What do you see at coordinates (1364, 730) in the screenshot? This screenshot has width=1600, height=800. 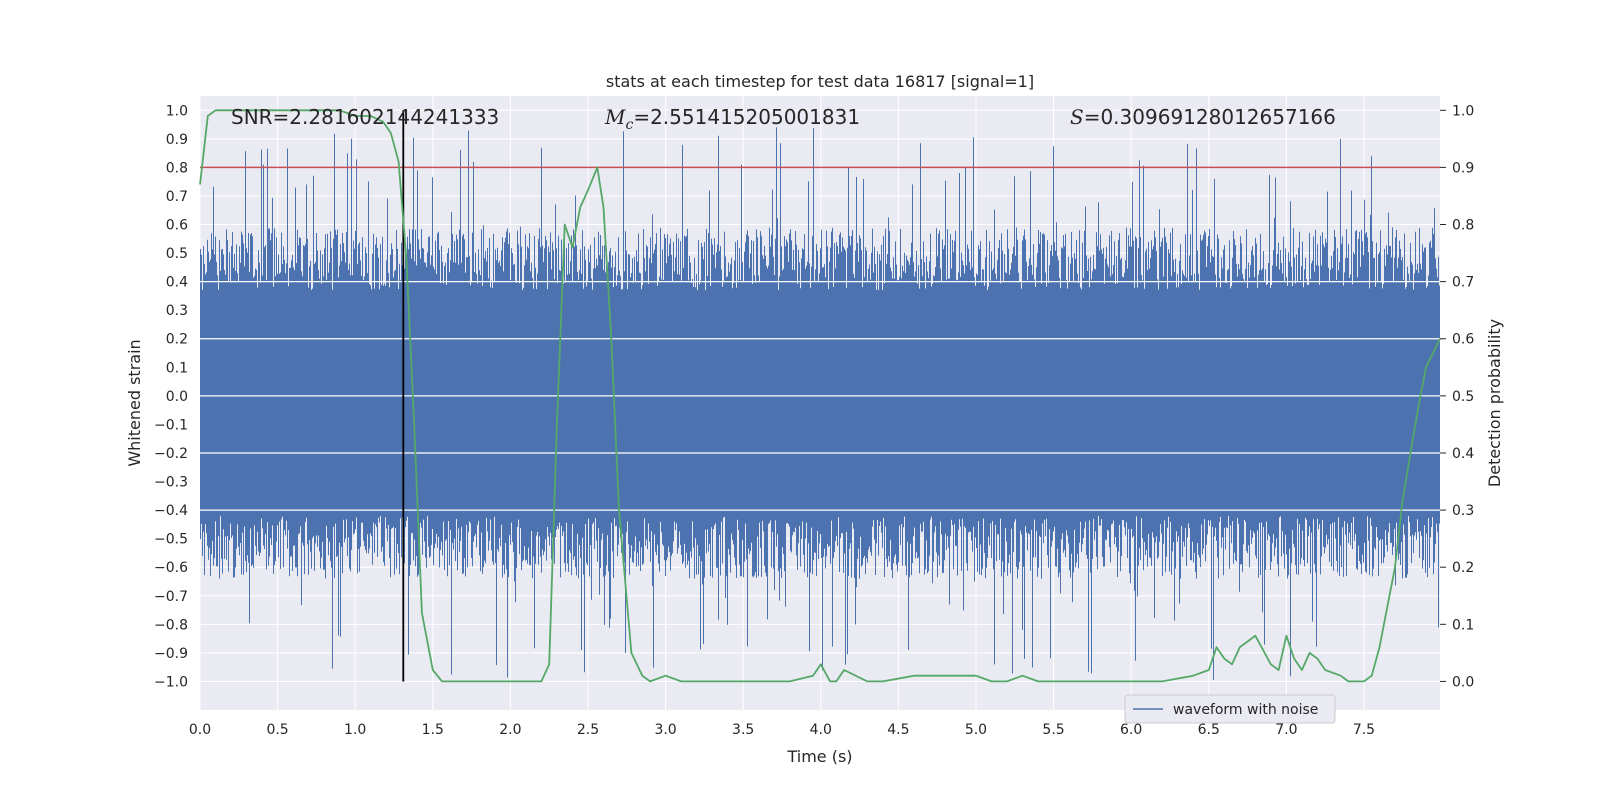 I see `x-tick-label: 7.5` at bounding box center [1364, 730].